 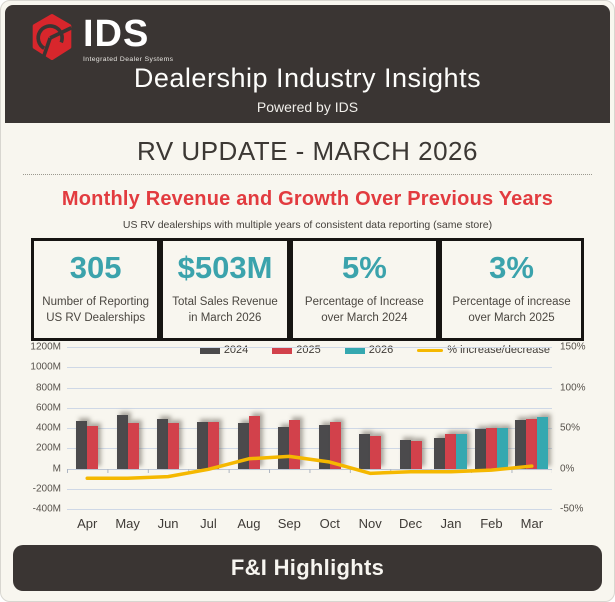 I want to click on page-title: Dealership Industry Insights, so click(x=307, y=78).